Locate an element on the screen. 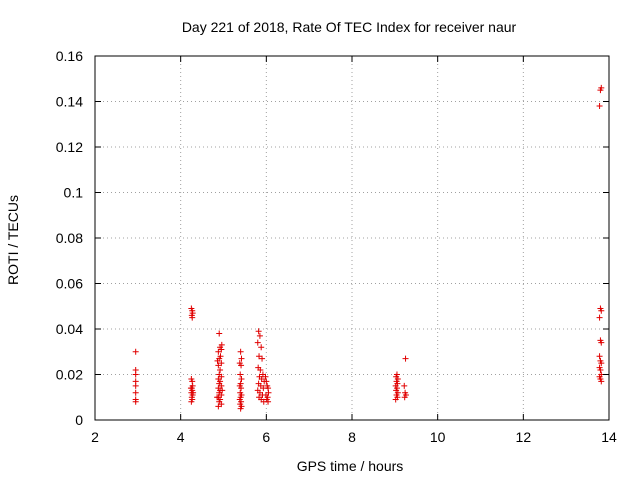  y-tick-label: 0 is located at coordinates (79, 420).